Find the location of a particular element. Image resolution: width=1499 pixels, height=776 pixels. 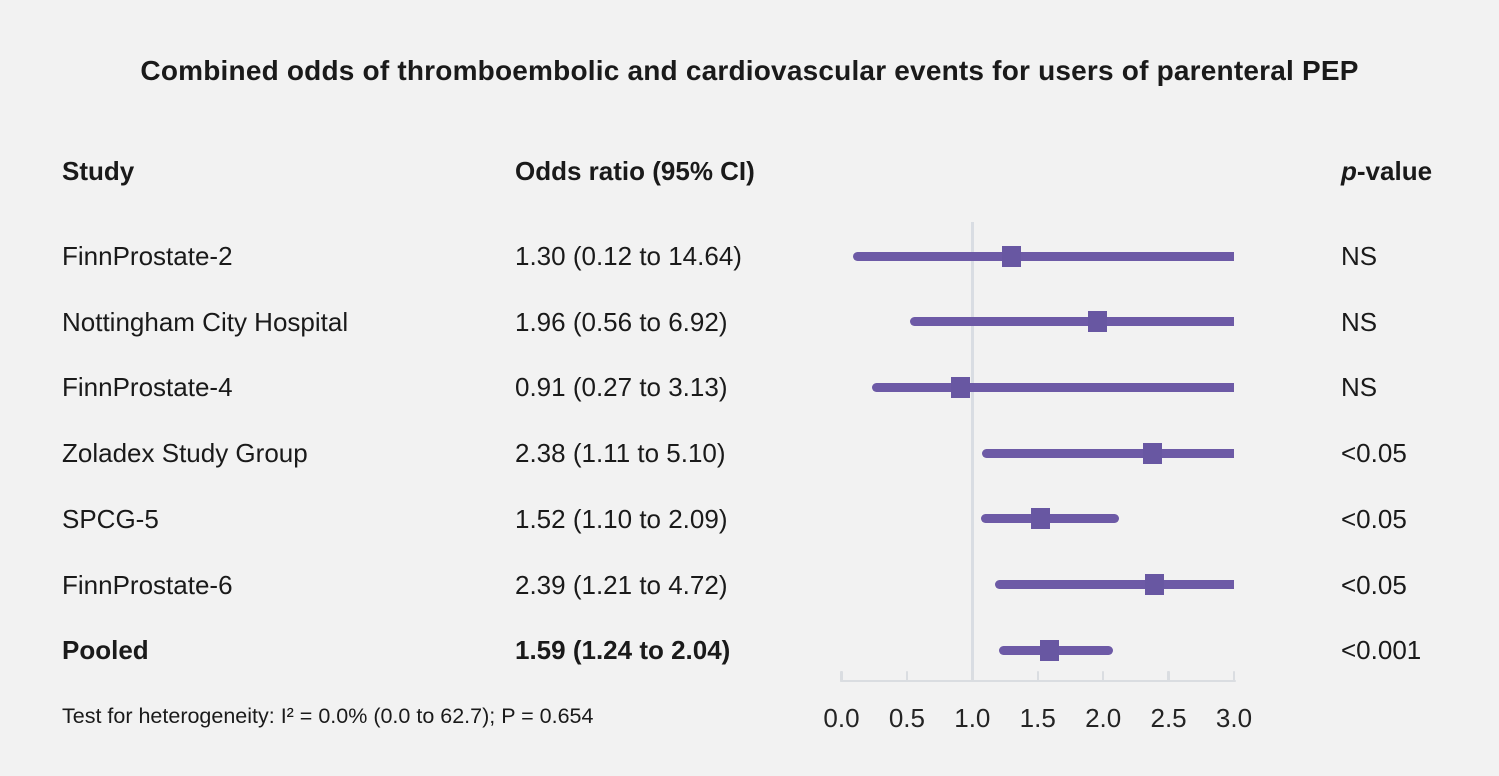

odds-ratio-label: 2.39 (1.21 to 4.72) is located at coordinates (621, 584).